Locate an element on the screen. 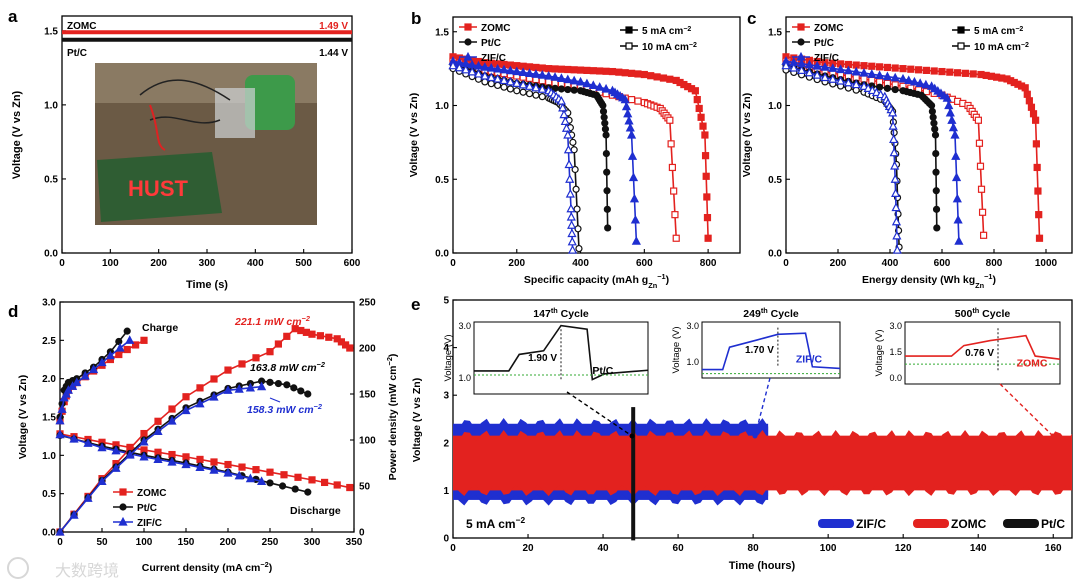 Image resolution: width=1080 pixels, height=583 pixels. label-part: −2 is located at coordinates (306, 318).